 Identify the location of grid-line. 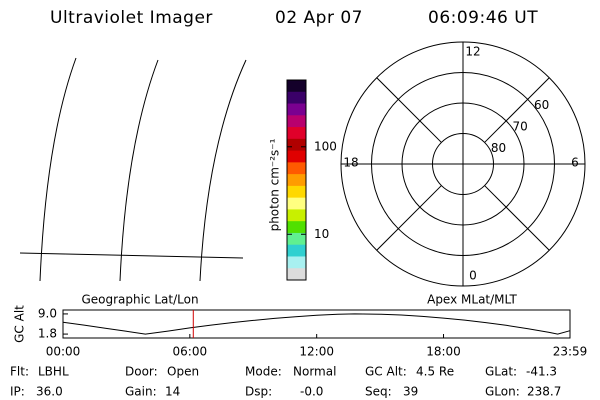
(131, 255).